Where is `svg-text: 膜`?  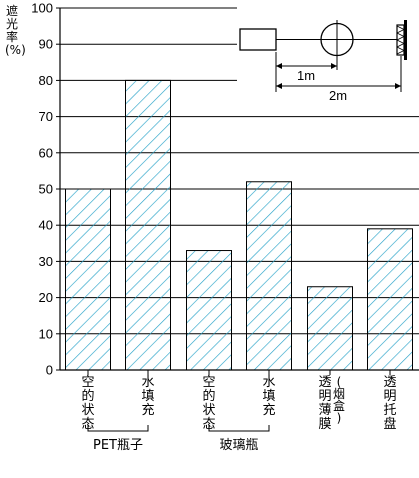 svg-text: 膜 is located at coordinates (324, 424).